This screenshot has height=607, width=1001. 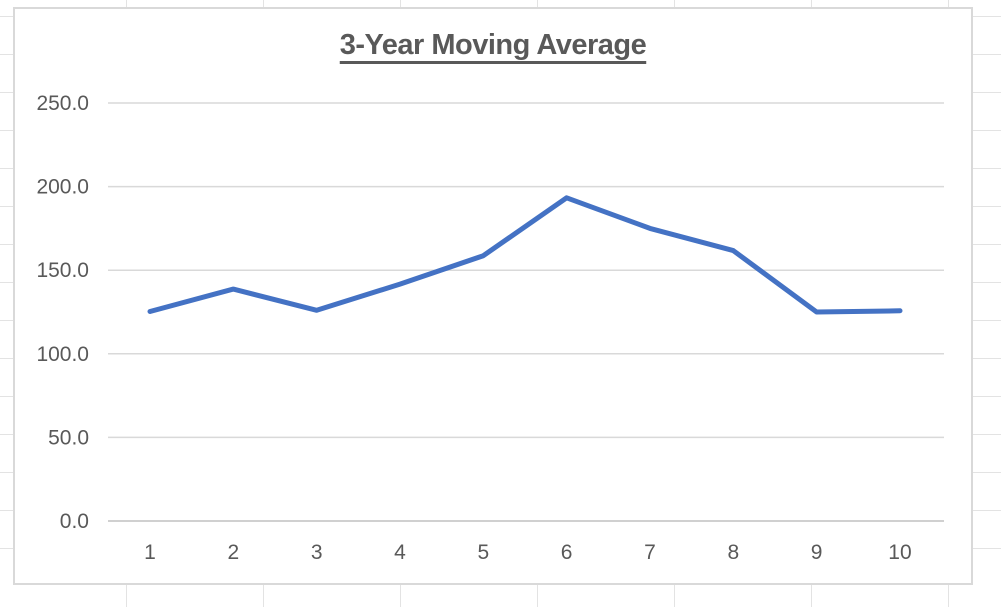 What do you see at coordinates (493, 45) in the screenshot?
I see `chart-title: 3-Year Moving Average` at bounding box center [493, 45].